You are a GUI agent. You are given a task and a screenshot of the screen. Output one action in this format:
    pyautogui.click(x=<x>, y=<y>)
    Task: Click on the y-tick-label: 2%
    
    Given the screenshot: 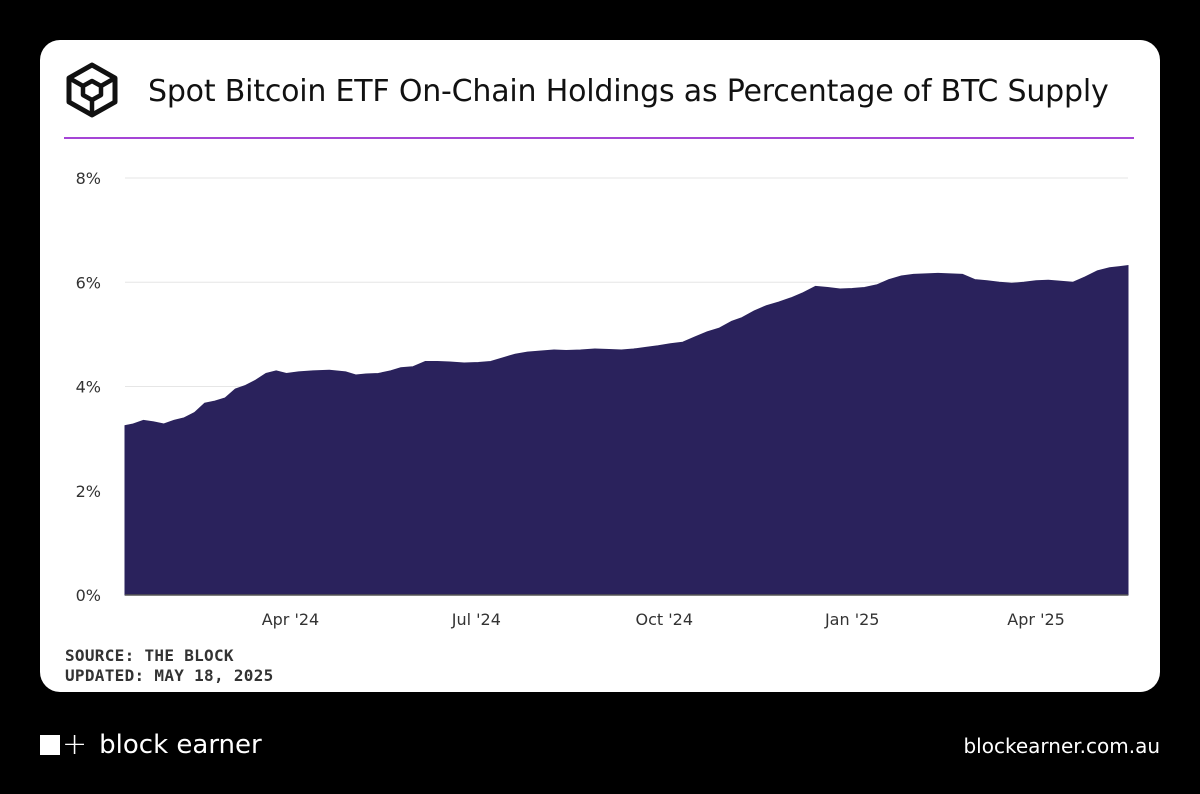 What is the action you would take?
    pyautogui.click(x=88, y=491)
    